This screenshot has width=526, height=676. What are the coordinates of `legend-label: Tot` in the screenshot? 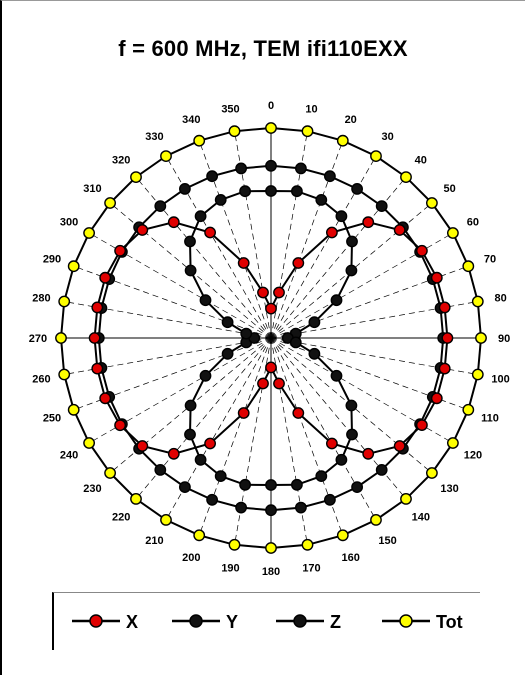 It's located at (449, 622).